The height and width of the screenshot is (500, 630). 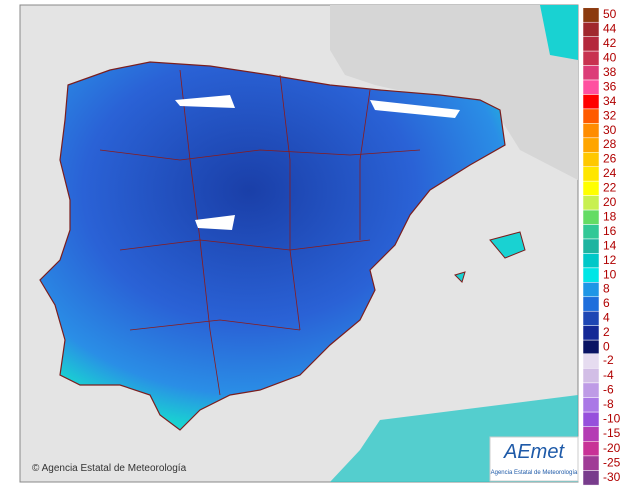 I want to click on legend-label: 32, so click(x=610, y=115).